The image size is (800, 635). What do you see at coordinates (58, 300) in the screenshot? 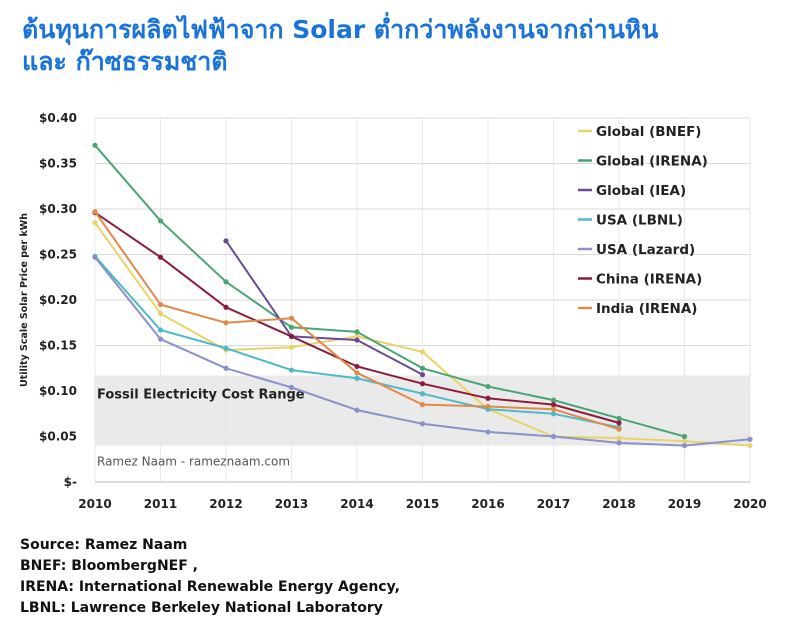
I see `y-tick-label-4: $0.20` at bounding box center [58, 300].